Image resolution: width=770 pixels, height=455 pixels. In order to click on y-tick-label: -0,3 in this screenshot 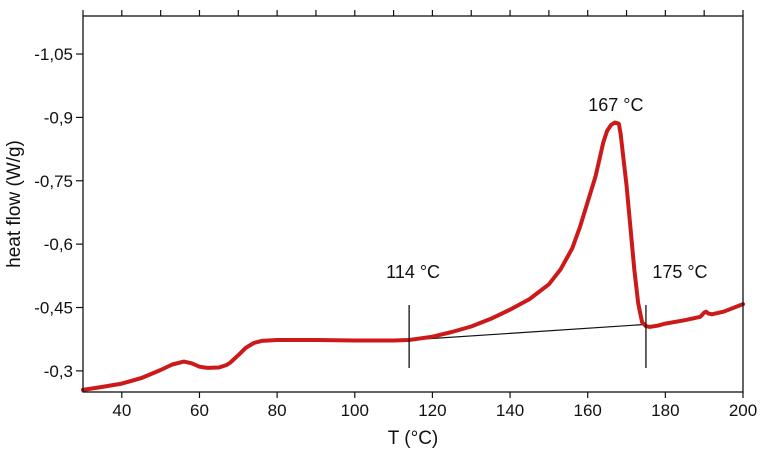, I will do `click(58, 371)`.